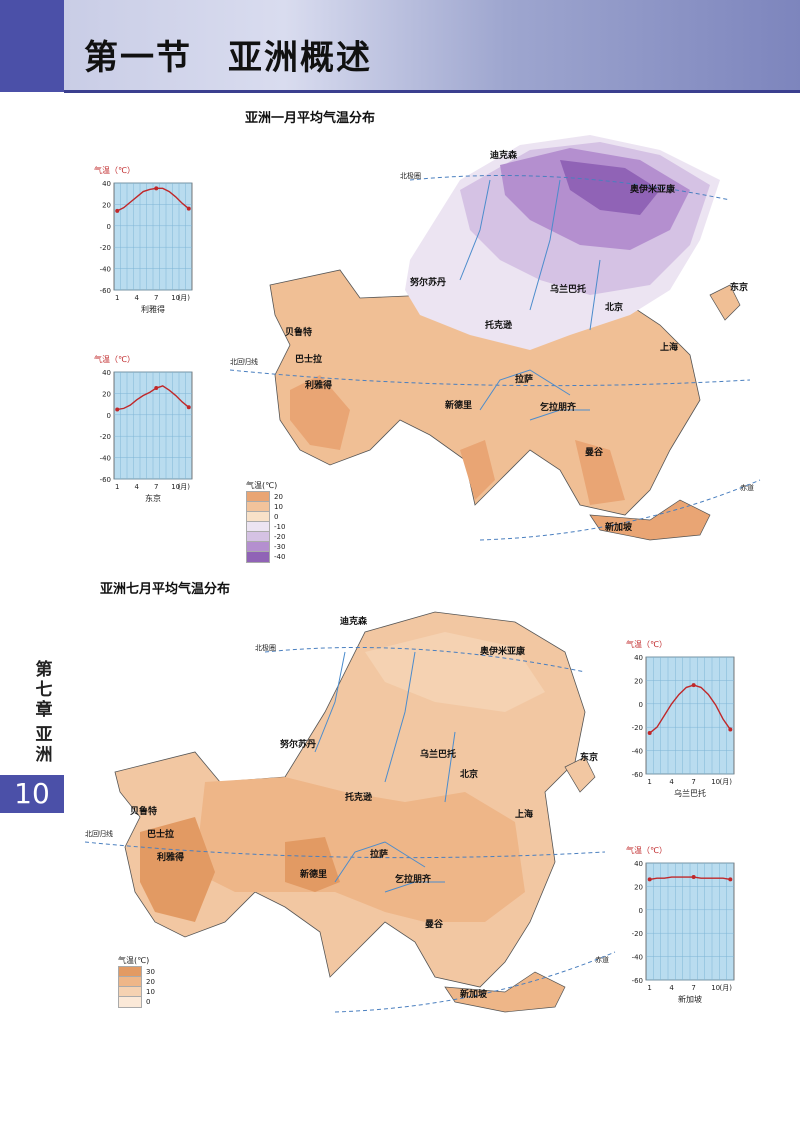 This screenshot has width=800, height=1137. Describe the element at coordinates (425, 660) in the screenshot. I see `jul-arctic-circle` at that location.